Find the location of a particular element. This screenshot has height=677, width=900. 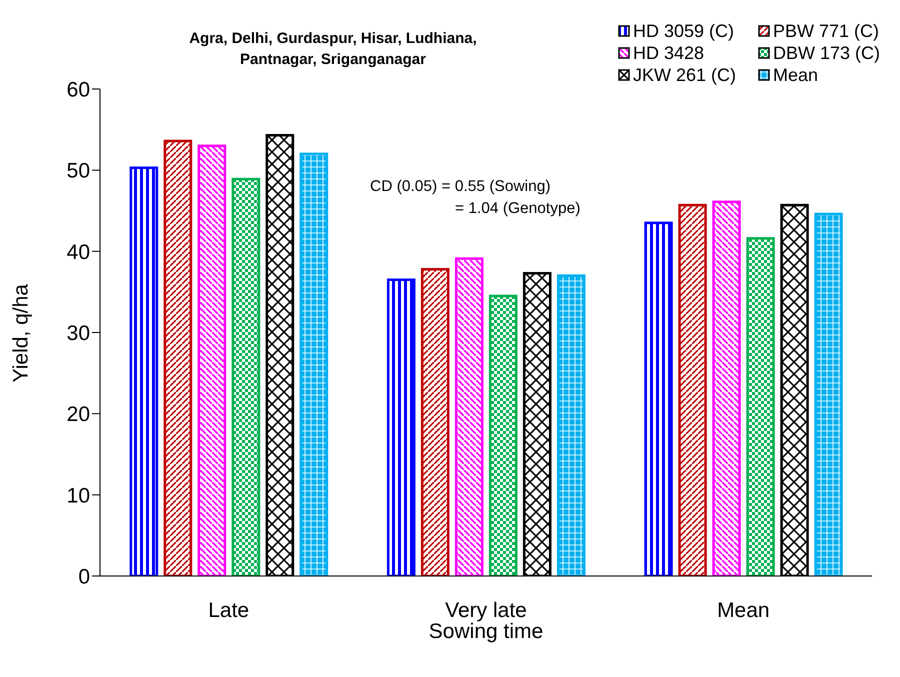

x-tick-label: Very late is located at coordinates (486, 610).